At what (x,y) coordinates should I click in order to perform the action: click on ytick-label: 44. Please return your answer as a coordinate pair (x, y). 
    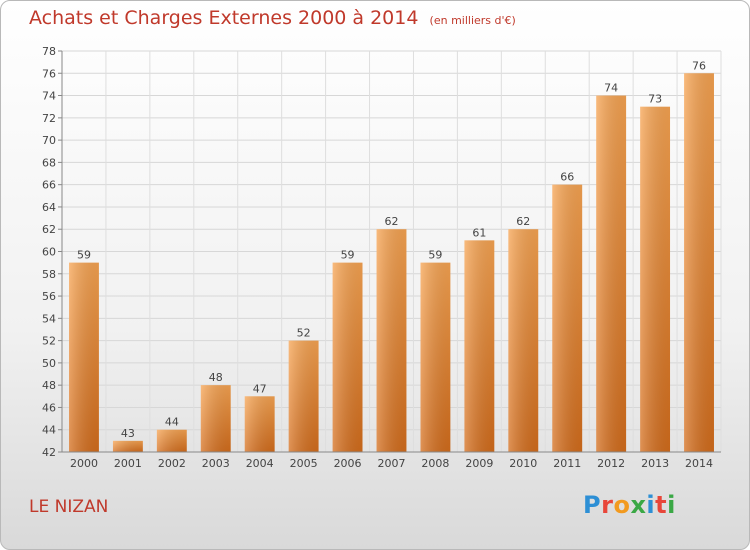
    Looking at the image, I should click on (49, 430).